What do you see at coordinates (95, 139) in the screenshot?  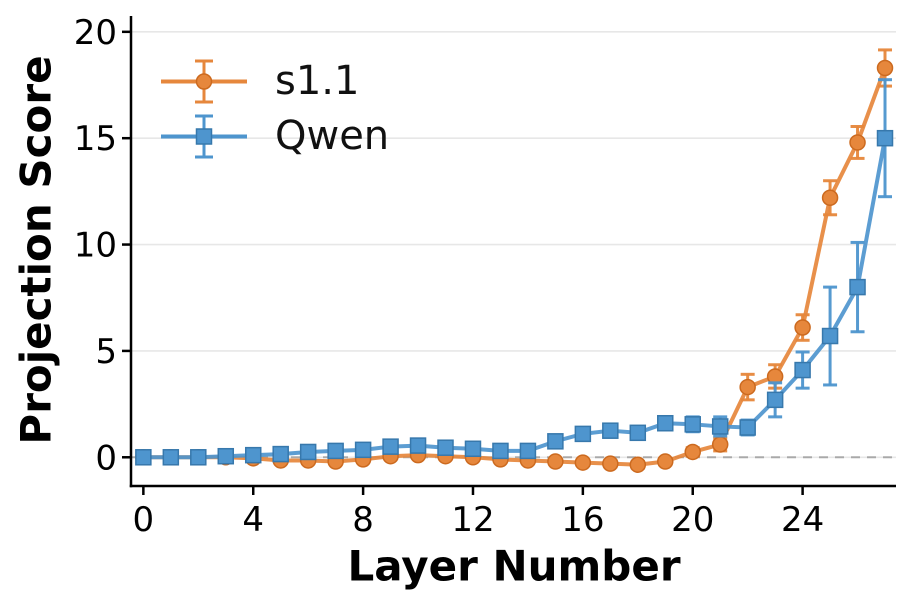 I see `y-tick-label: 15` at bounding box center [95, 139].